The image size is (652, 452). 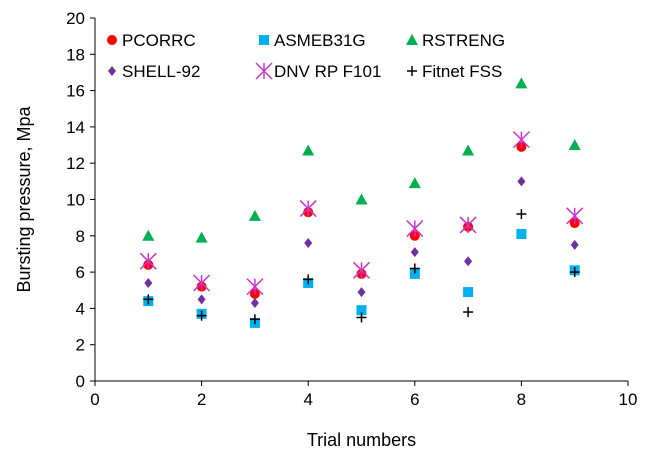 What do you see at coordinates (159, 40) in the screenshot?
I see `legend-label-pcorrc: PCORRC` at bounding box center [159, 40].